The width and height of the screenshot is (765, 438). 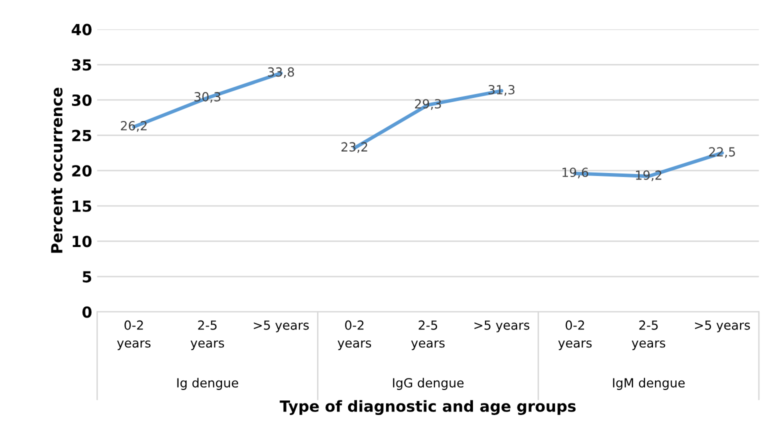 What do you see at coordinates (133, 126) in the screenshot?
I see `data-label: 26,2` at bounding box center [133, 126].